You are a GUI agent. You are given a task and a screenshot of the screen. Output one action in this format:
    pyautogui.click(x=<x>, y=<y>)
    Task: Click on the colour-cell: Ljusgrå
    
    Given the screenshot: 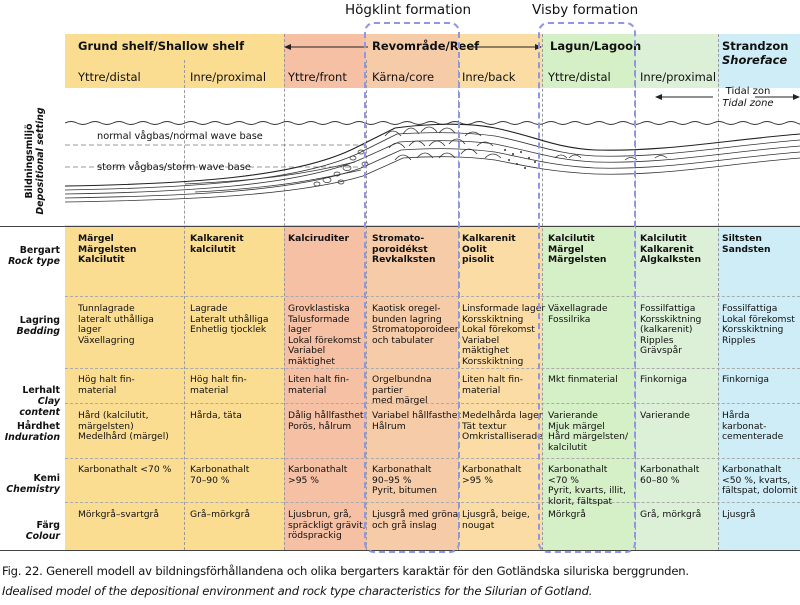 What is the action you would take?
    pyautogui.click(x=739, y=515)
    